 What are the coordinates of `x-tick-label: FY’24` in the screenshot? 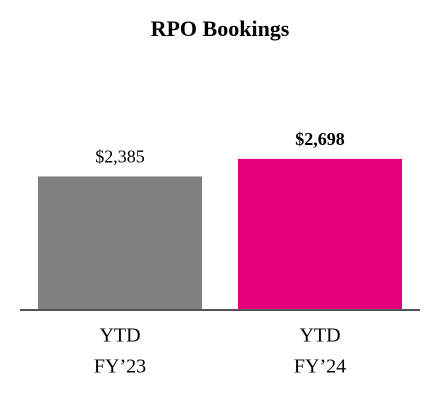 It's located at (320, 367).